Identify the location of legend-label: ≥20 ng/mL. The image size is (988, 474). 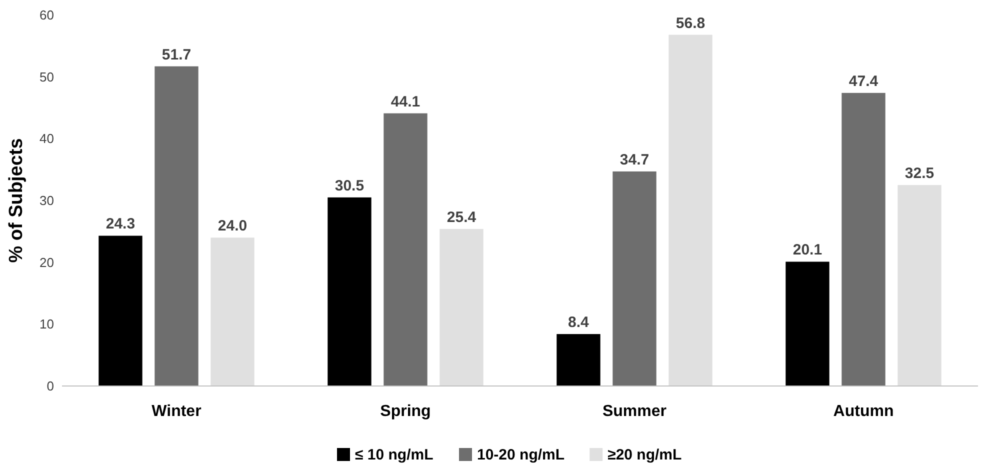
(645, 455).